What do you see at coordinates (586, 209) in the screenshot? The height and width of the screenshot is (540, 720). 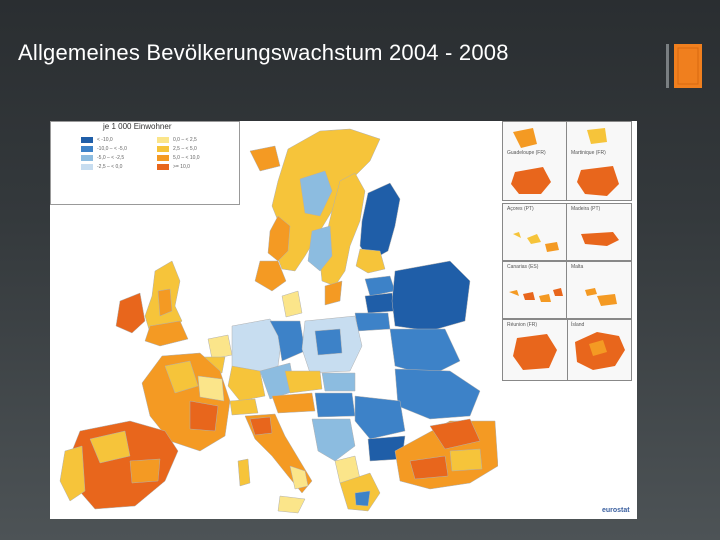 I see `inset-label: Madeira (PT)` at bounding box center [586, 209].